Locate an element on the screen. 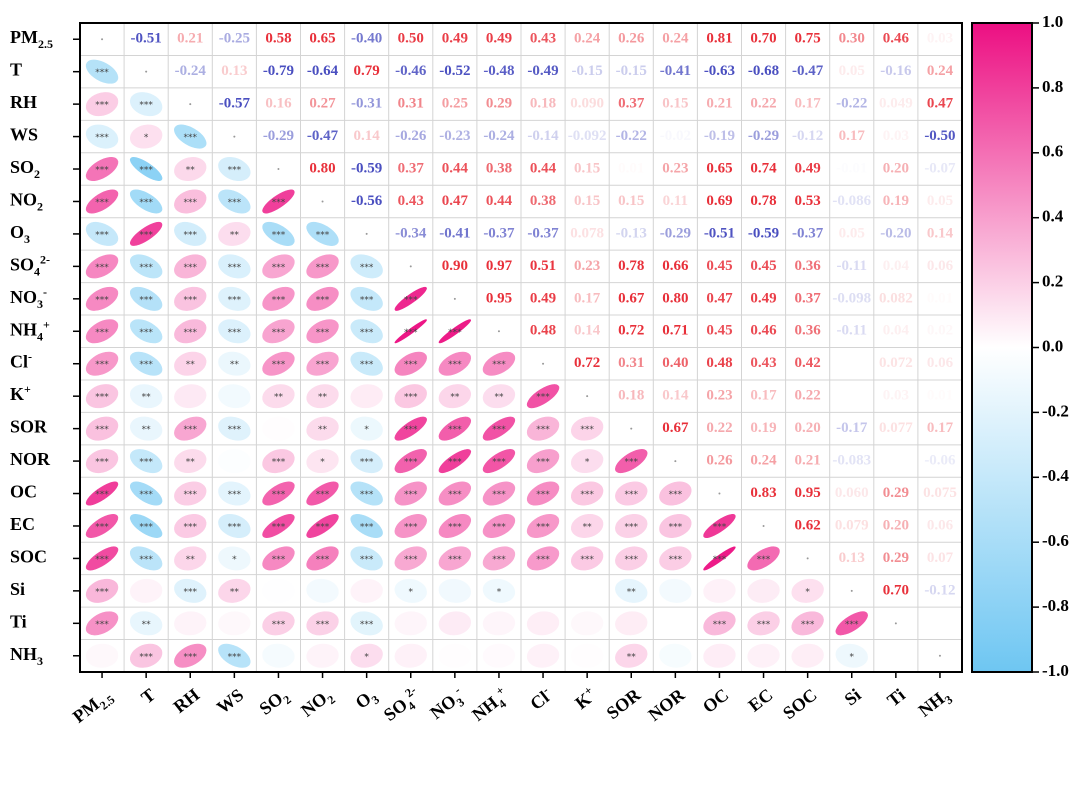 The height and width of the screenshot is (790, 1088). y-axis-label: NO2 is located at coordinates (26, 202).